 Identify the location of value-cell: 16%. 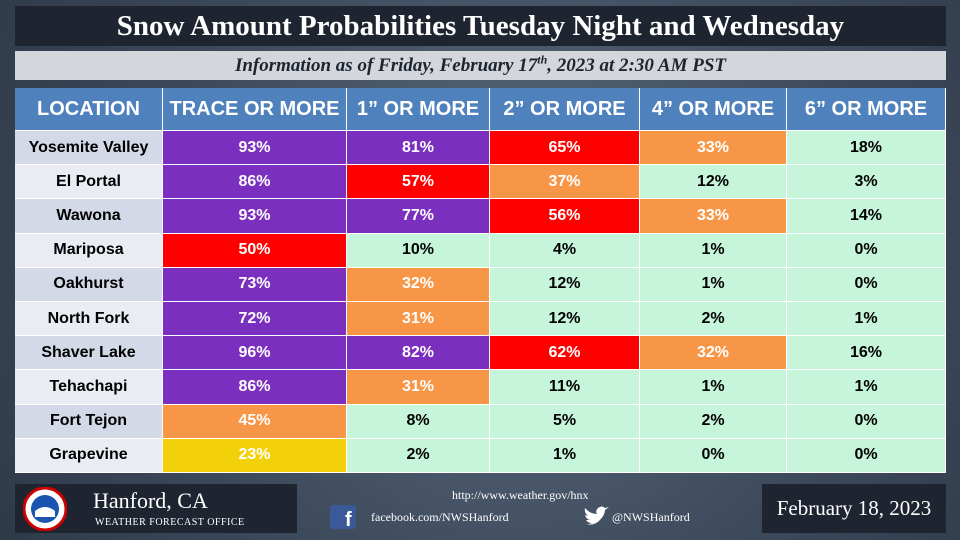
(866, 353).